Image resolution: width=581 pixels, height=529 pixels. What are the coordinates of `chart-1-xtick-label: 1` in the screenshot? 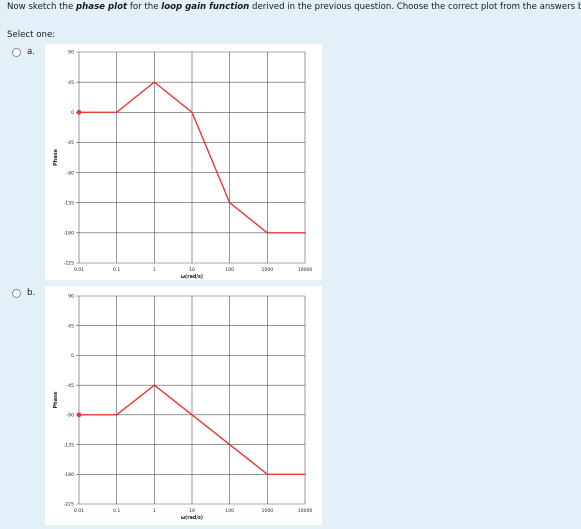 It's located at (154, 511).